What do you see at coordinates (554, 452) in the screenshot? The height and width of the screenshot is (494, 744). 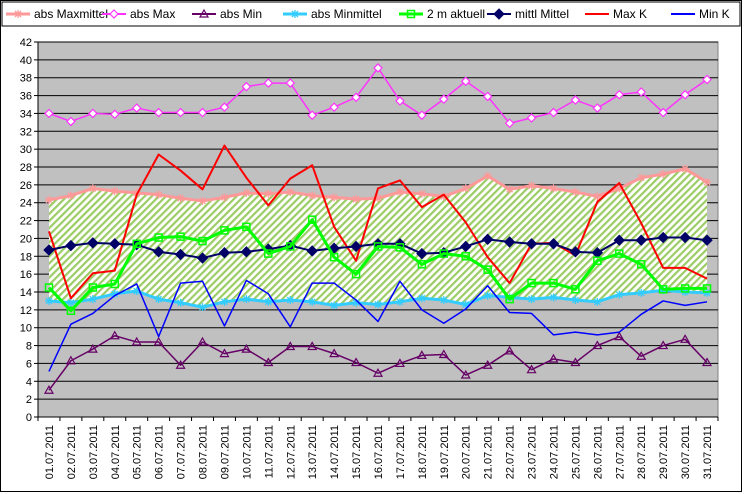 I see `x-tick-label: 24.07.2011` at bounding box center [554, 452].